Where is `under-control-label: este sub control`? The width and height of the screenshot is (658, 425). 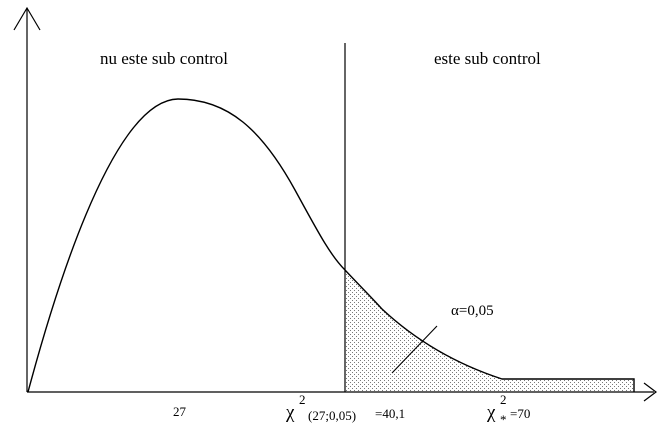 under-control-label: este sub control is located at coordinates (487, 58).